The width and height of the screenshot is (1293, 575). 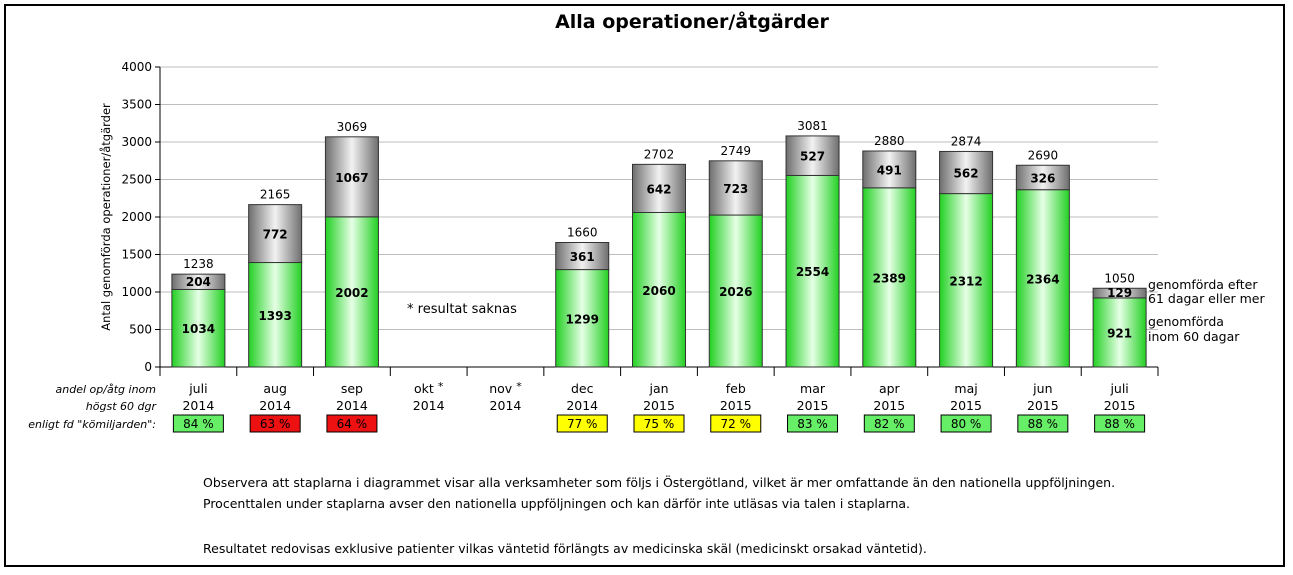 I want to click on y-tick-label: 3000, so click(x=136, y=142).